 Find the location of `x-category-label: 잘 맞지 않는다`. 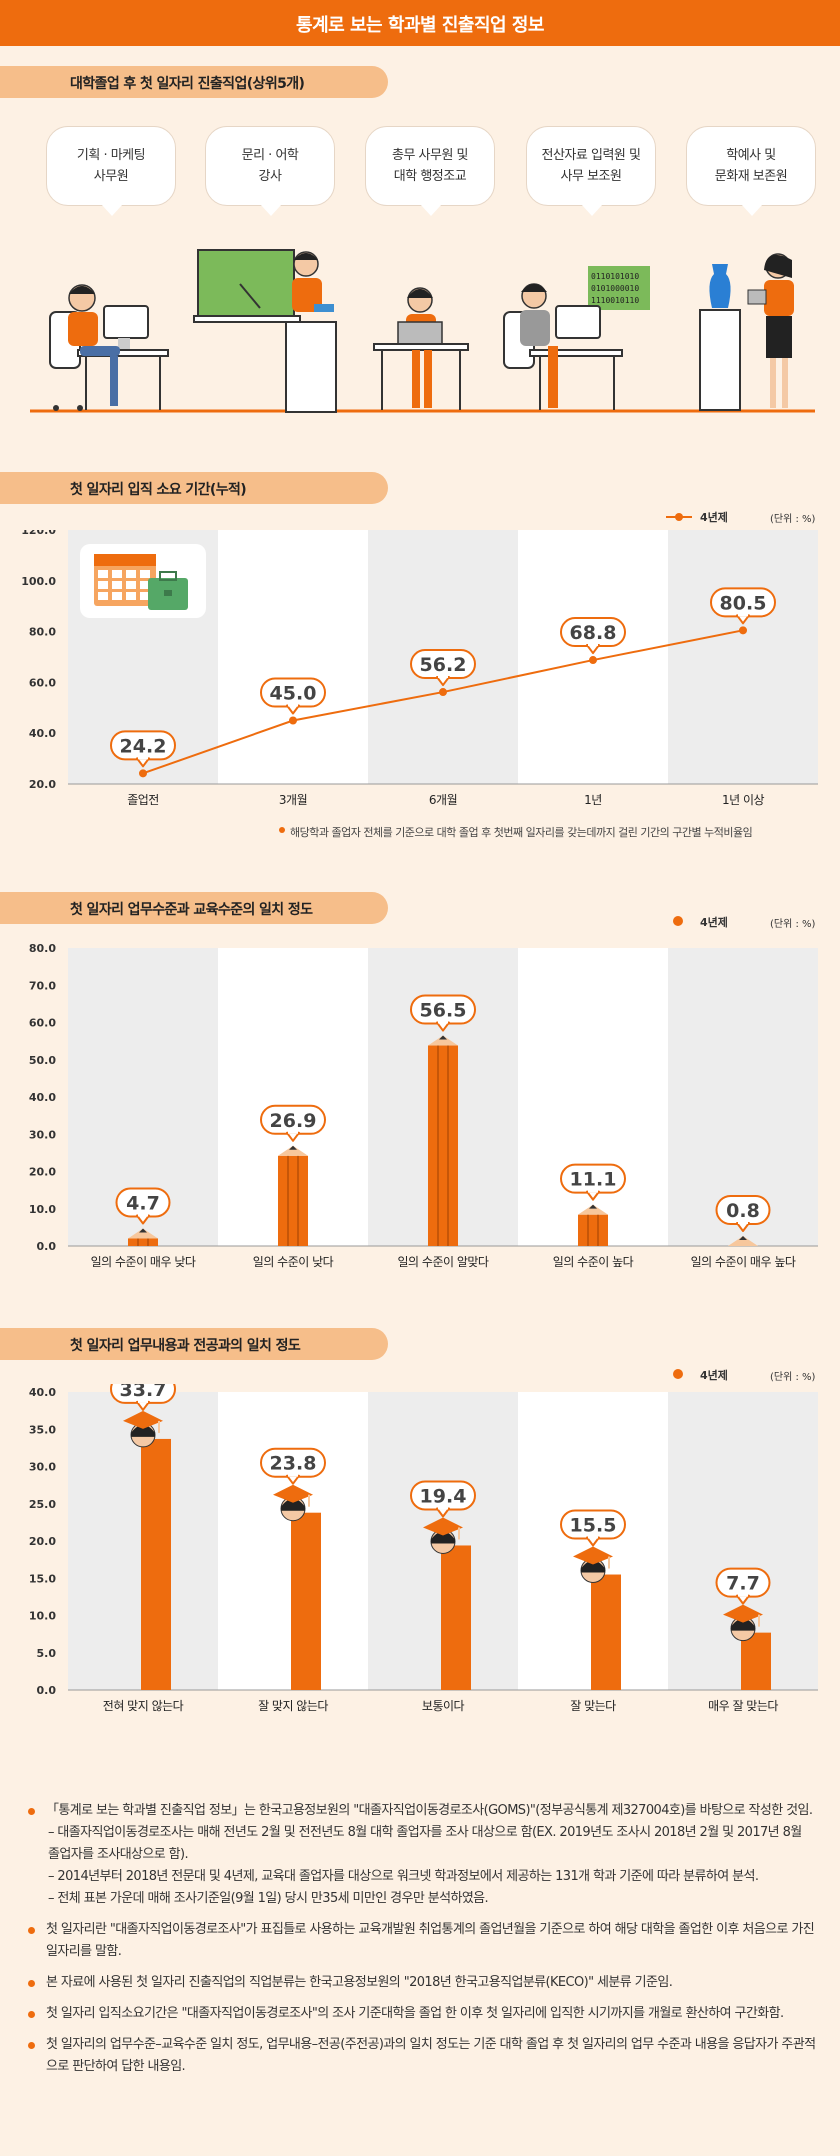

x-category-label: 잘 맞지 않는다 is located at coordinates (293, 1706).